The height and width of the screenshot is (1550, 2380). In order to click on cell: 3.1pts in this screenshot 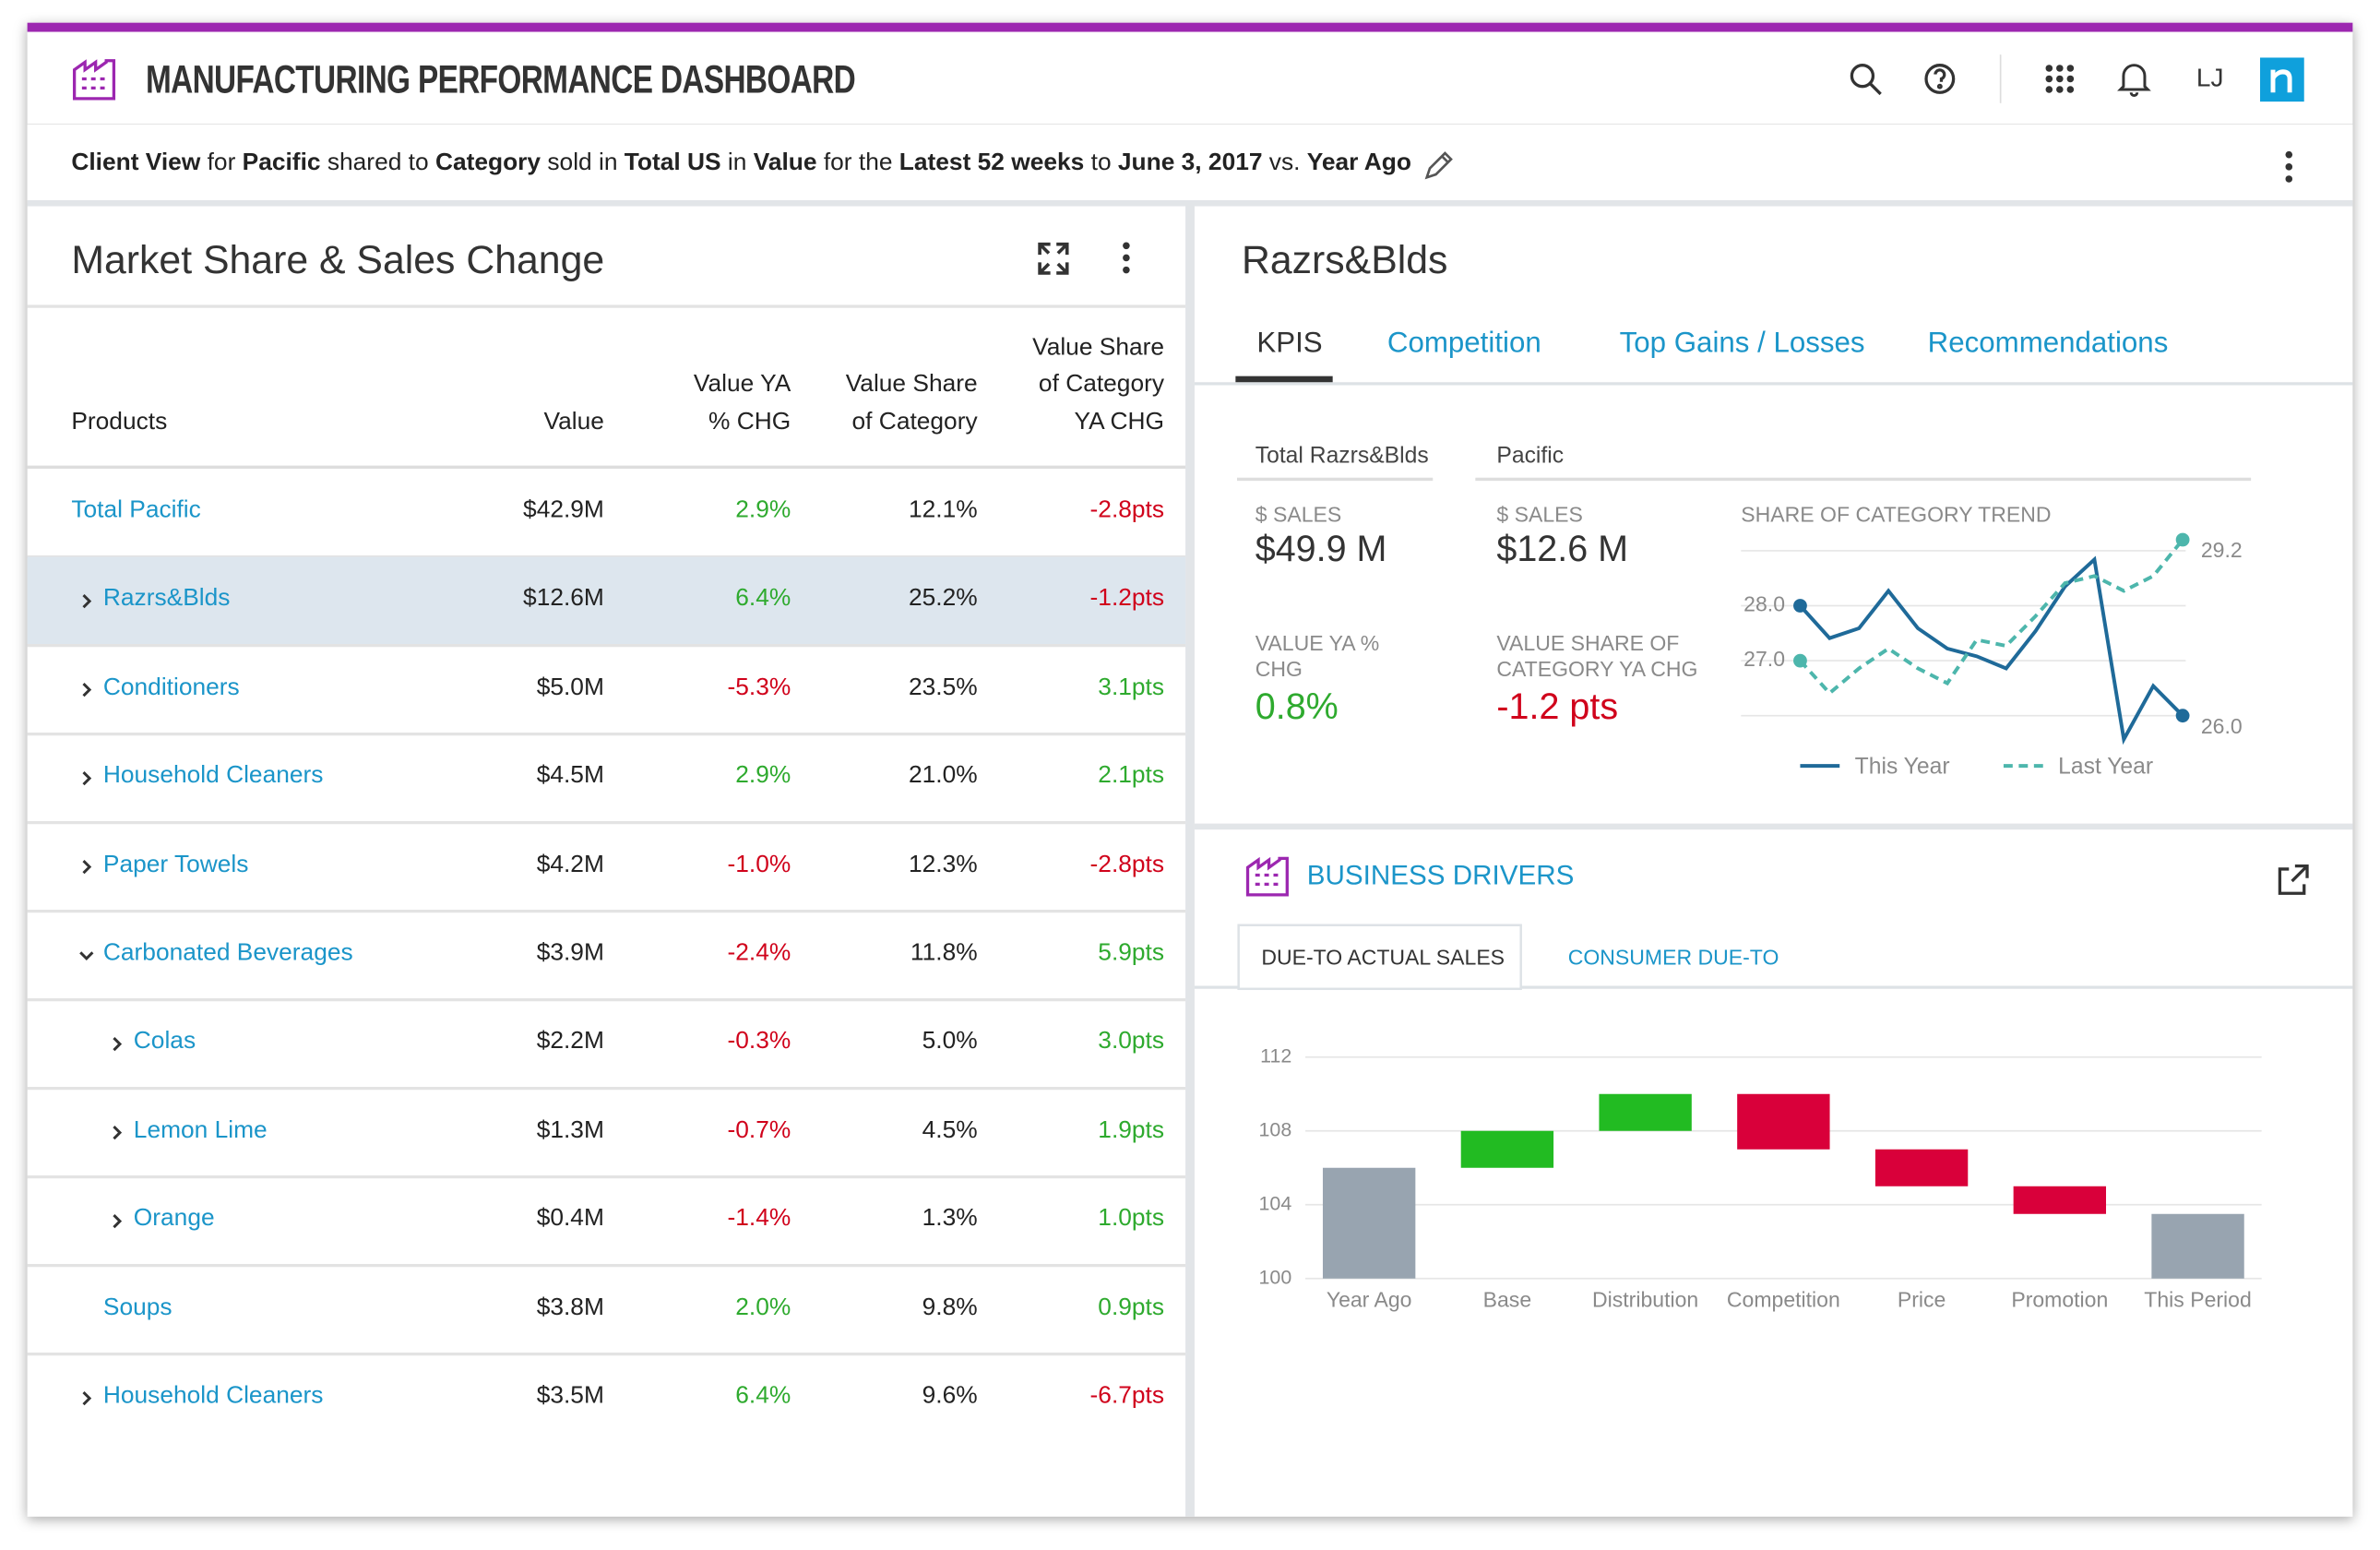, I will do `click(1131, 688)`.